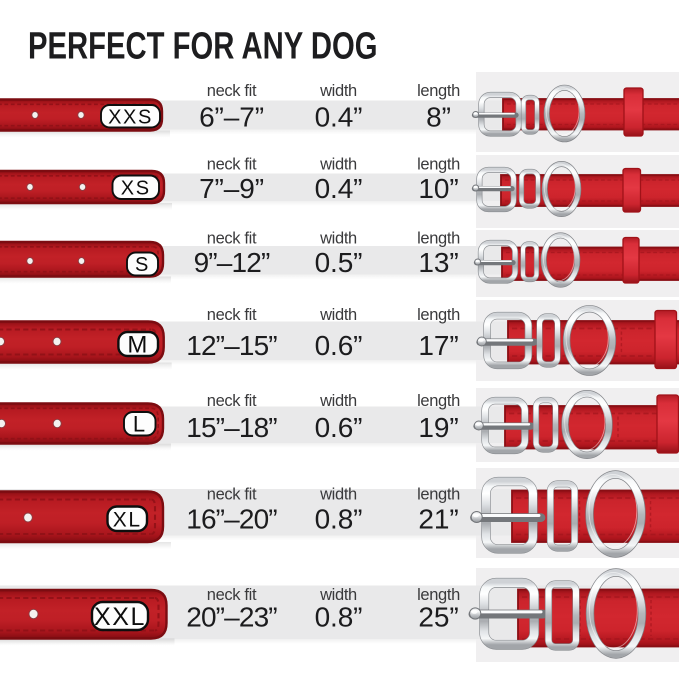 This screenshot has width=679, height=679. Describe the element at coordinates (127, 519) in the screenshot. I see `svg-text: XL` at that location.